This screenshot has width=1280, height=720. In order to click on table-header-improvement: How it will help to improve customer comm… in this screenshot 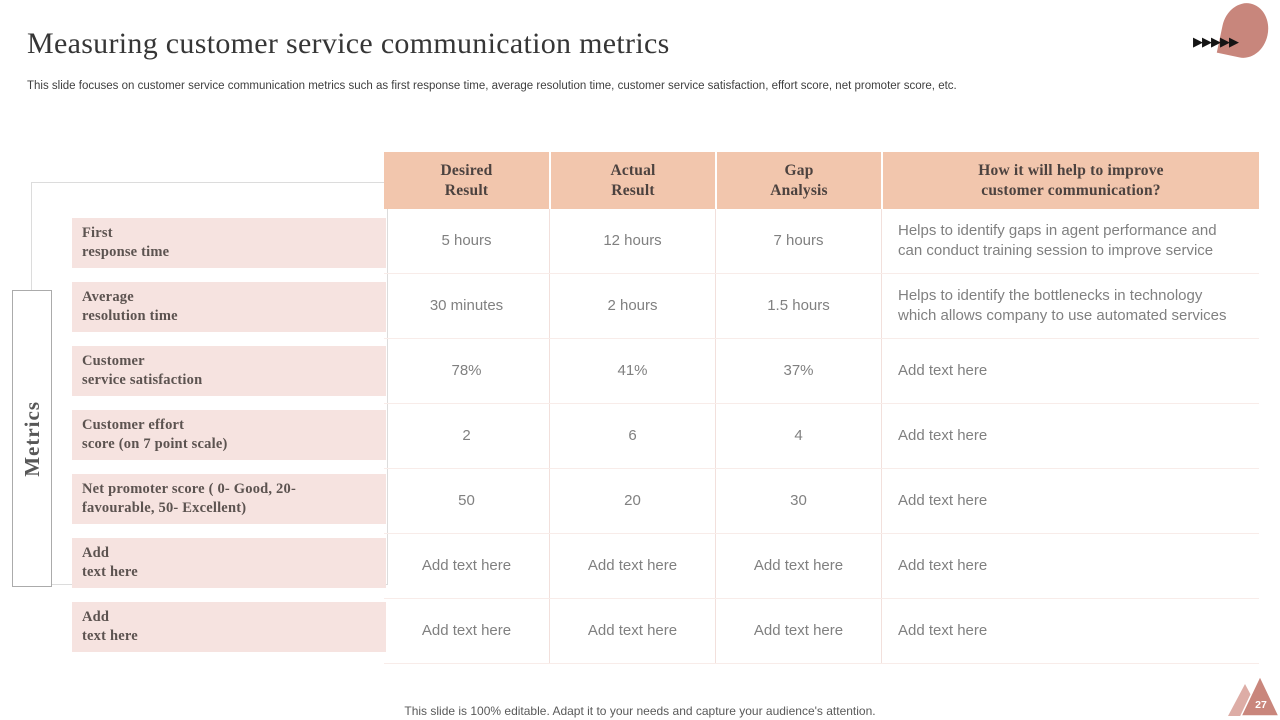, I will do `click(1070, 180)`.